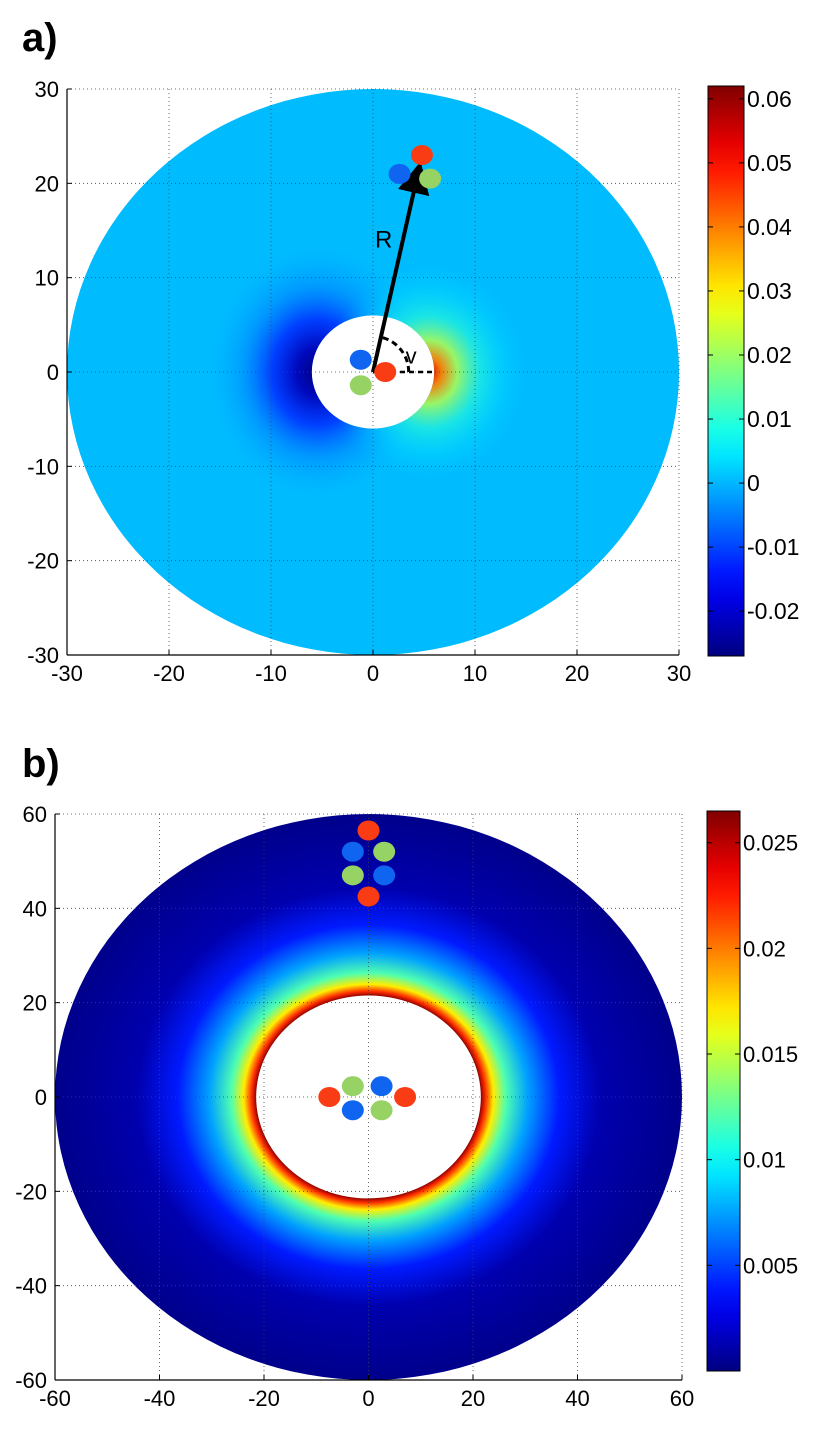  What do you see at coordinates (769, 291) in the screenshot?
I see `colorbar-tick-label: 0.03` at bounding box center [769, 291].